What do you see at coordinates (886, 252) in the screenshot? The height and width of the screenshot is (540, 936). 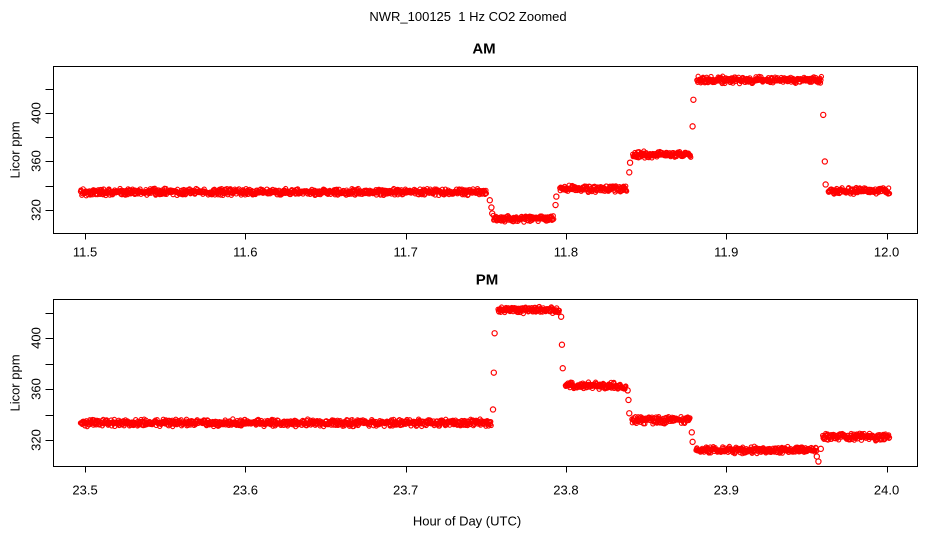 I see `x-tick-label: 12.0` at bounding box center [886, 252].